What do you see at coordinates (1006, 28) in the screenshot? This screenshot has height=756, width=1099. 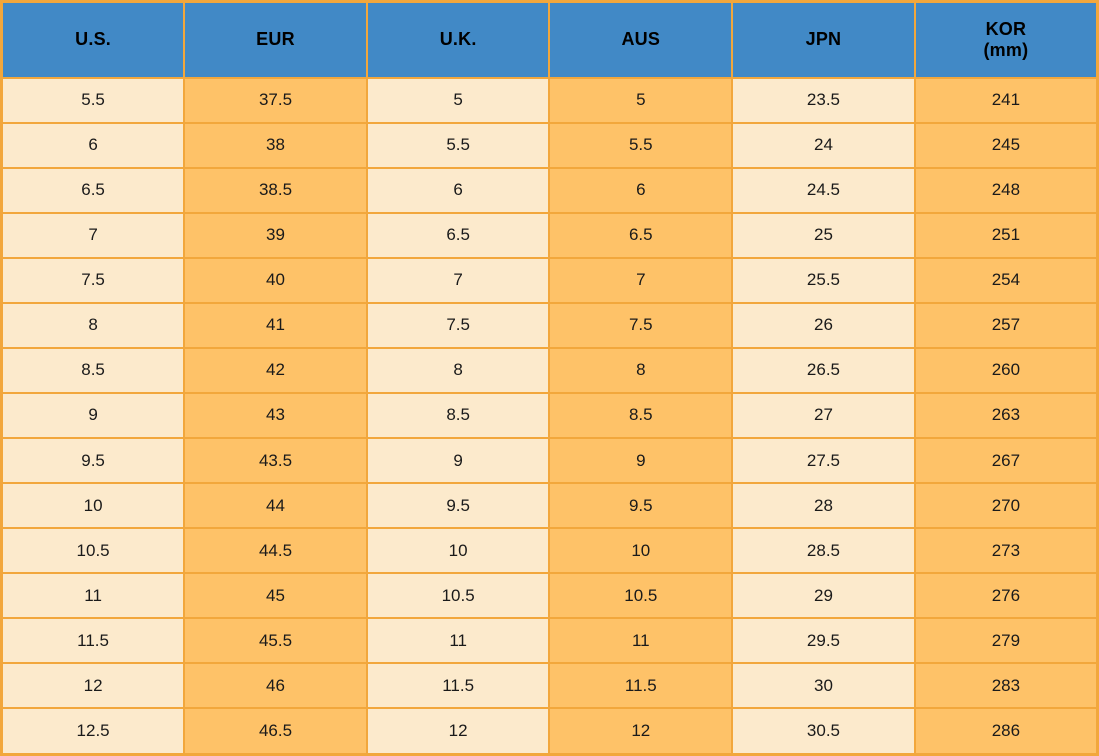 I see `column-header-label: KOR` at bounding box center [1006, 28].